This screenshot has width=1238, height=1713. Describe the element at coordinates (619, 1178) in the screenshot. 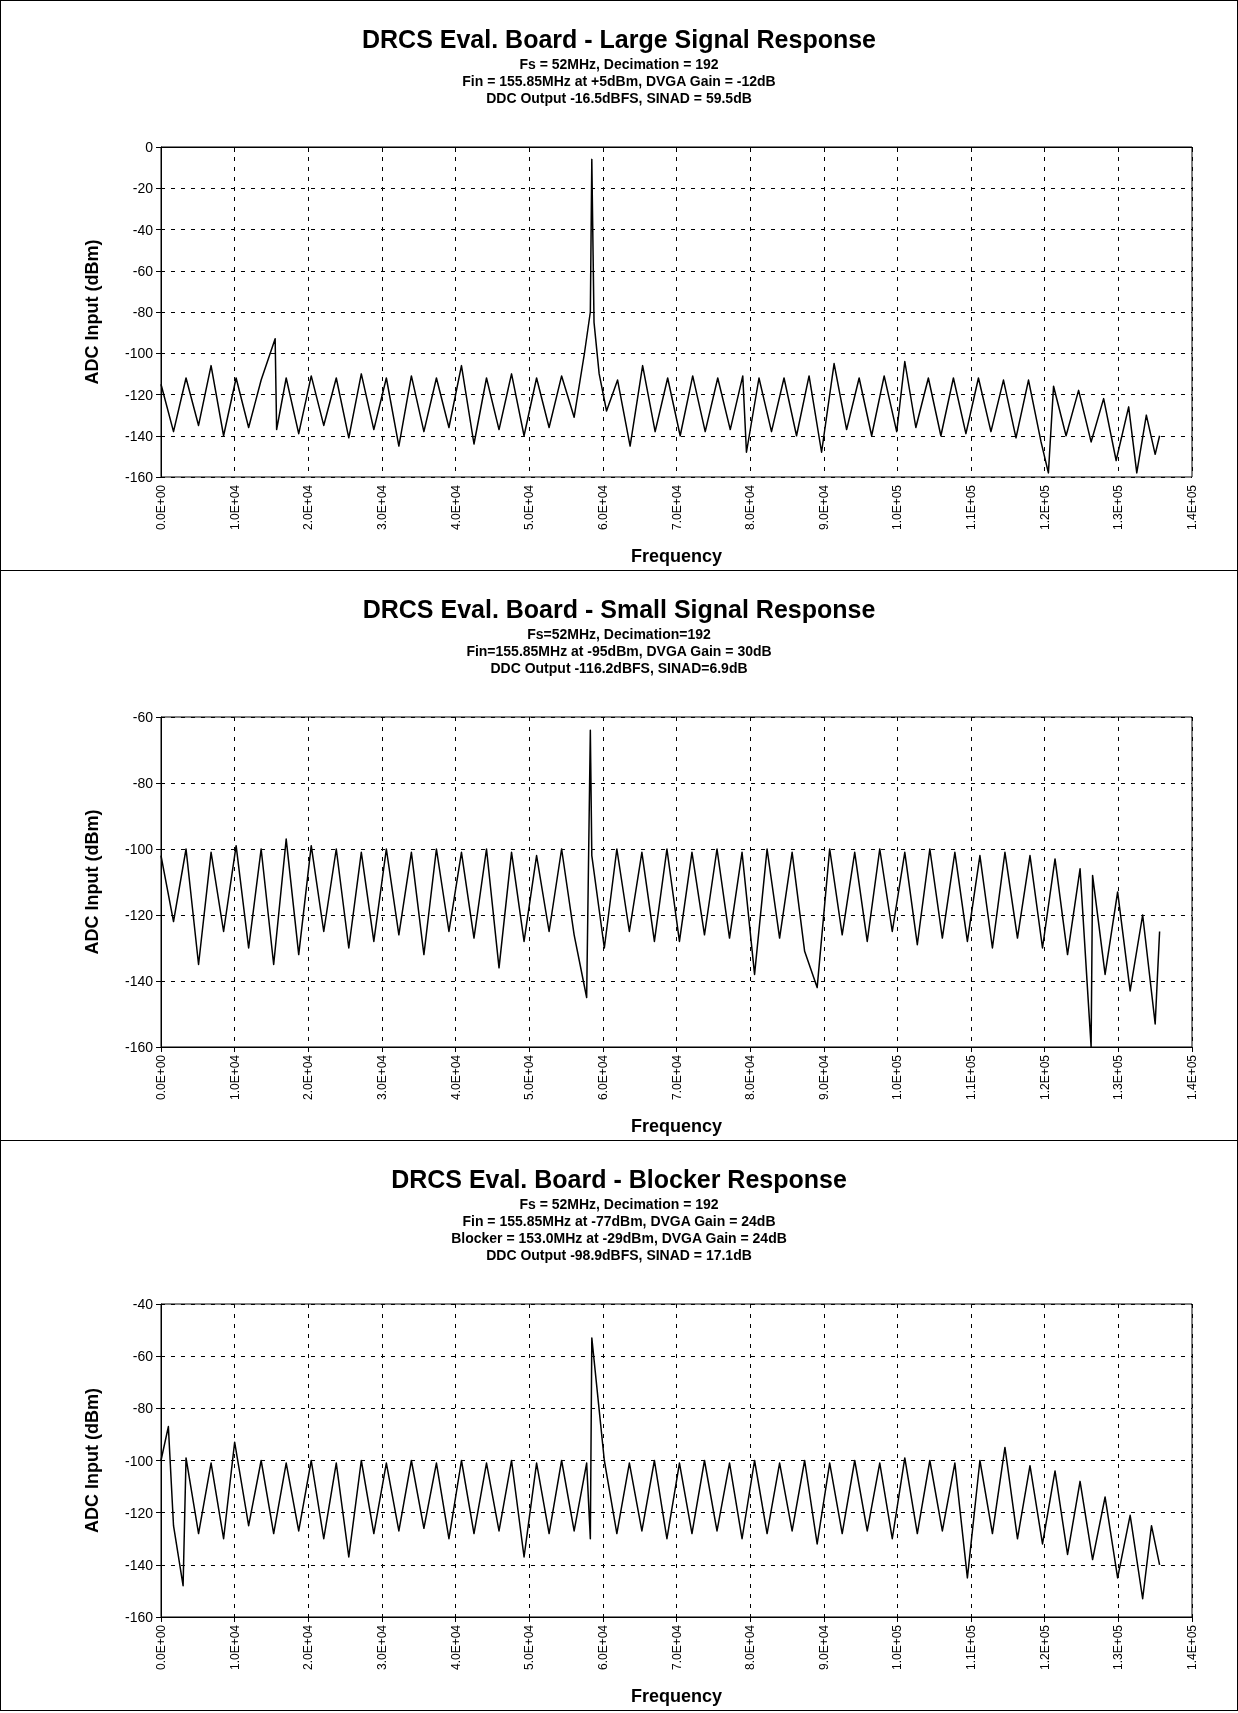

I see `chart-title: DRCS Eval. Board - Blocker Response` at that location.